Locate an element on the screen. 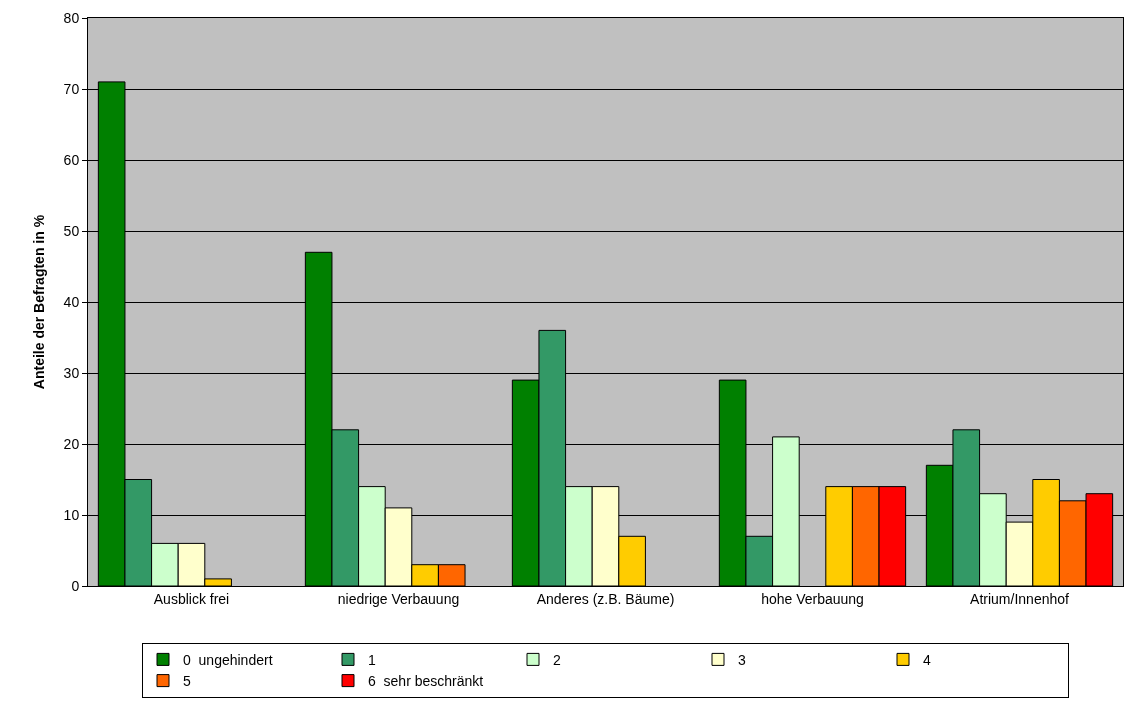 This screenshot has width=1131, height=706. x-tick-label: hohe Verbauung is located at coordinates (812, 598).